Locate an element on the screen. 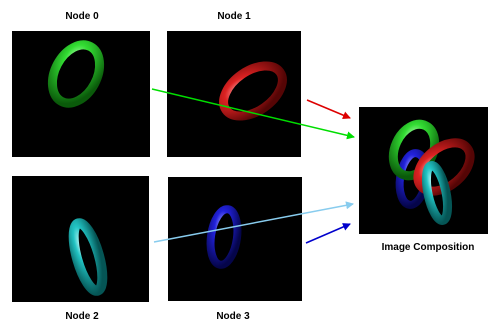  node-1-panel is located at coordinates (234, 94).